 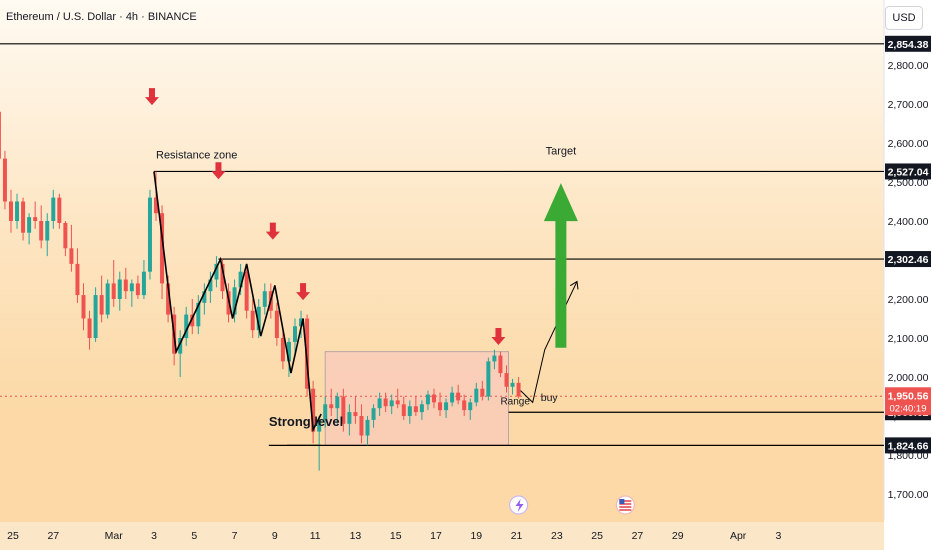 What do you see at coordinates (442, 536) in the screenshot?
I see `time-axis-panel` at bounding box center [442, 536].